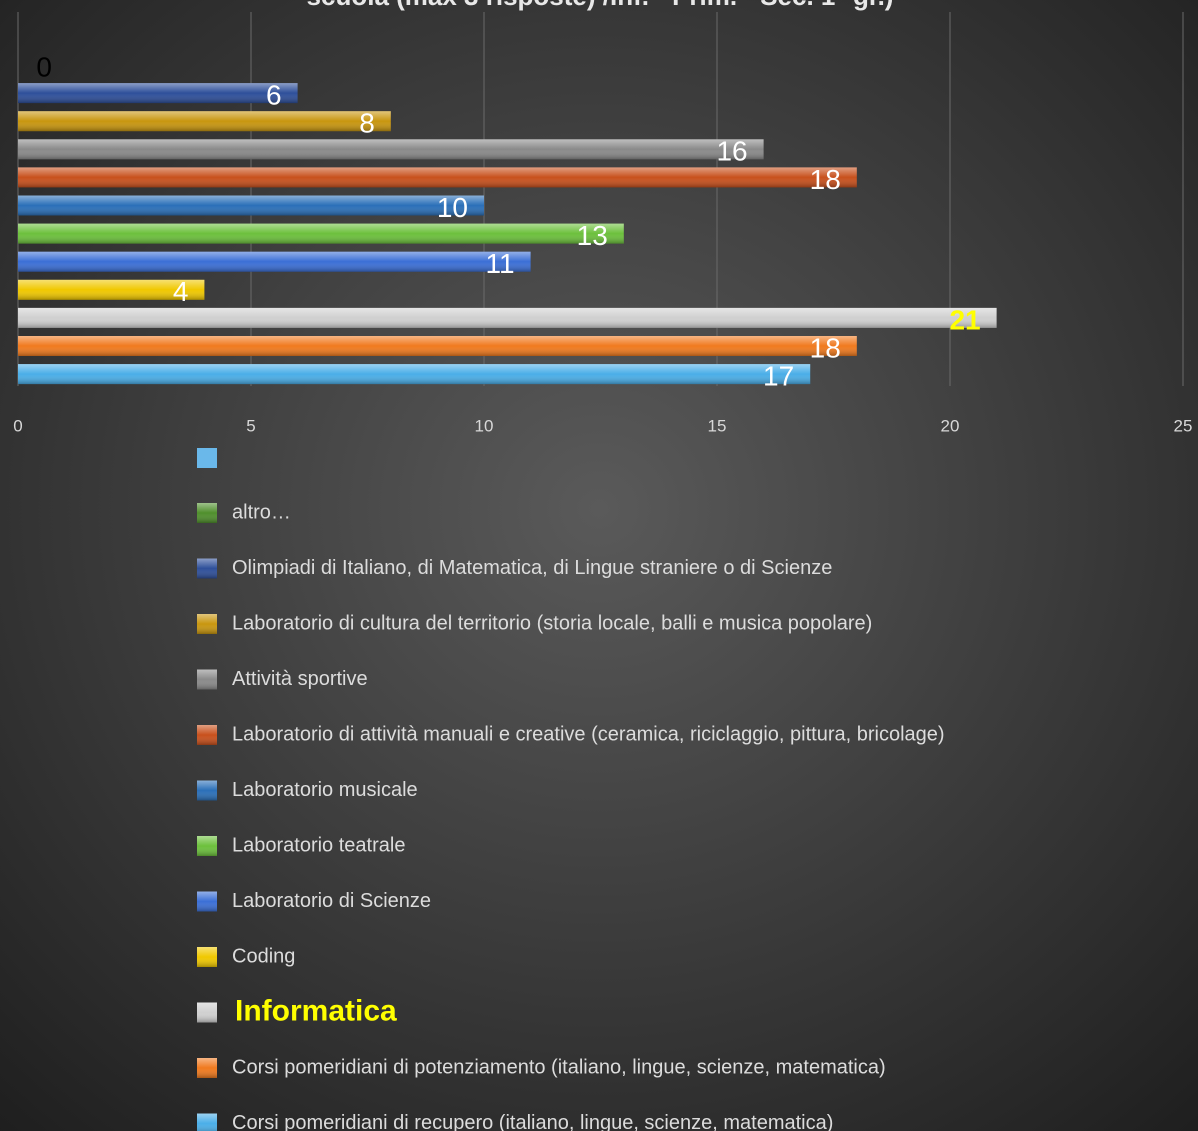 Image resolution: width=1198 pixels, height=1131 pixels. Describe the element at coordinates (300, 679) in the screenshot. I see `legend-label: Attività sportive` at that location.